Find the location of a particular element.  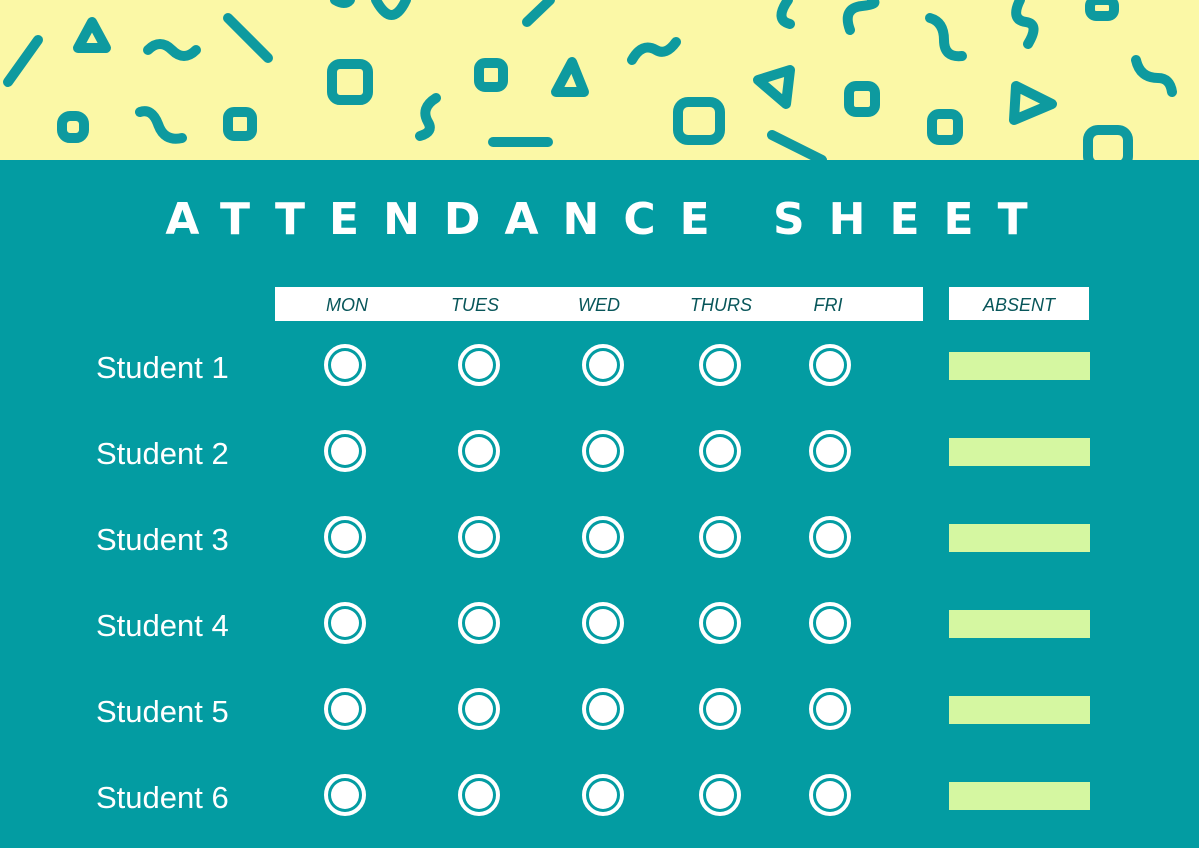

absent-header-box: ABSENT is located at coordinates (1019, 303).